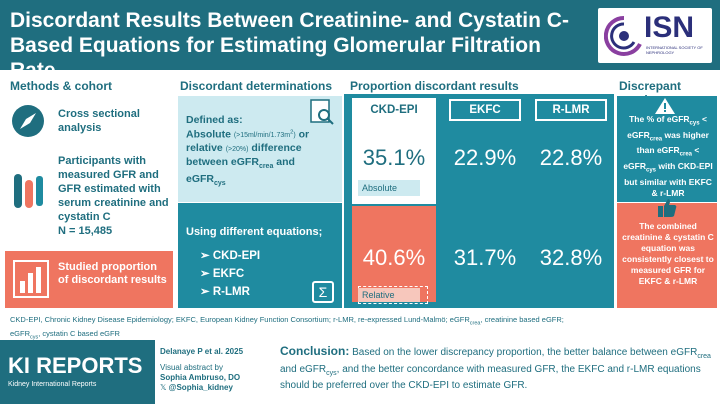 The width and height of the screenshot is (720, 404). What do you see at coordinates (522, 319) in the screenshot?
I see `footnote-line1b: , creatinine based eGFR;` at bounding box center [522, 319].